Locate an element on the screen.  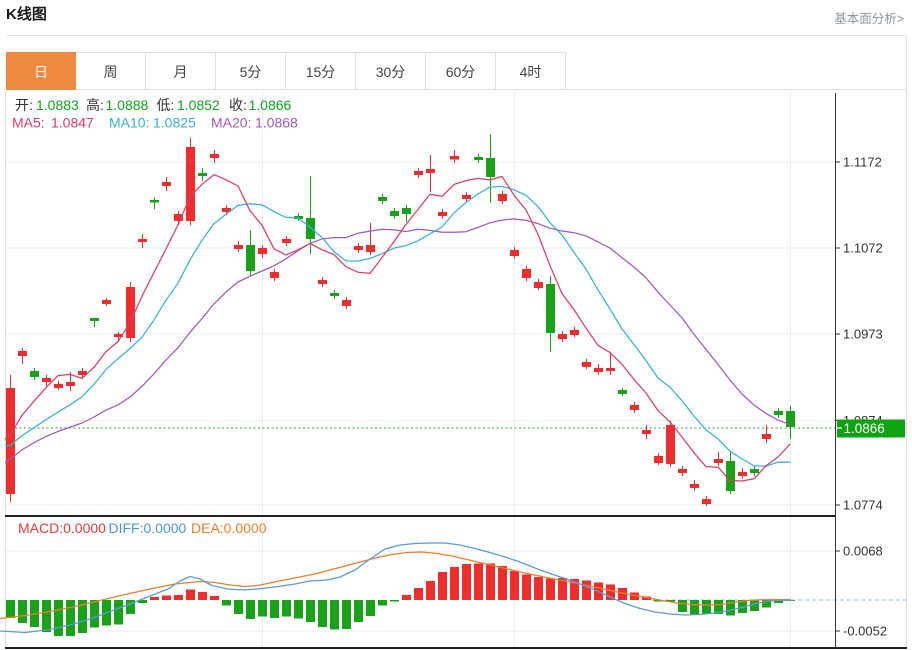
svg-text: -0.0052 is located at coordinates (865, 631).